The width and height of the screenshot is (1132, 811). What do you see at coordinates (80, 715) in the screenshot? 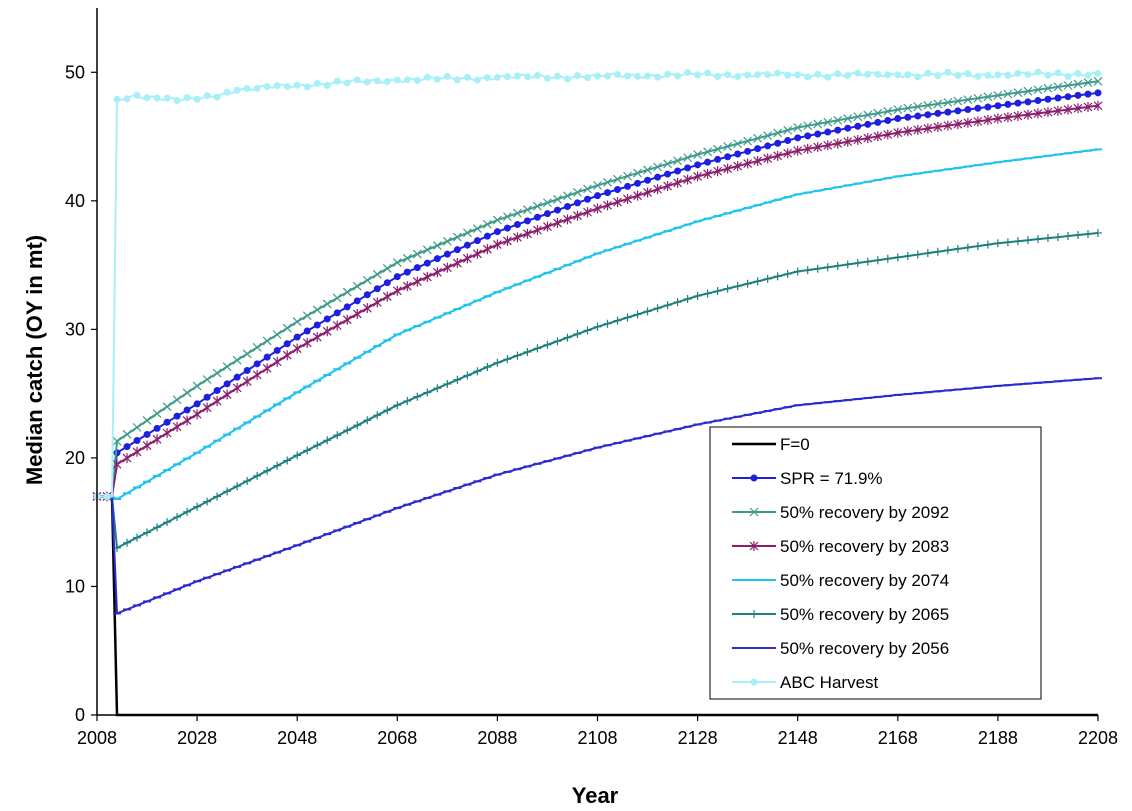
I see `y-tick-label: 0` at bounding box center [80, 715].